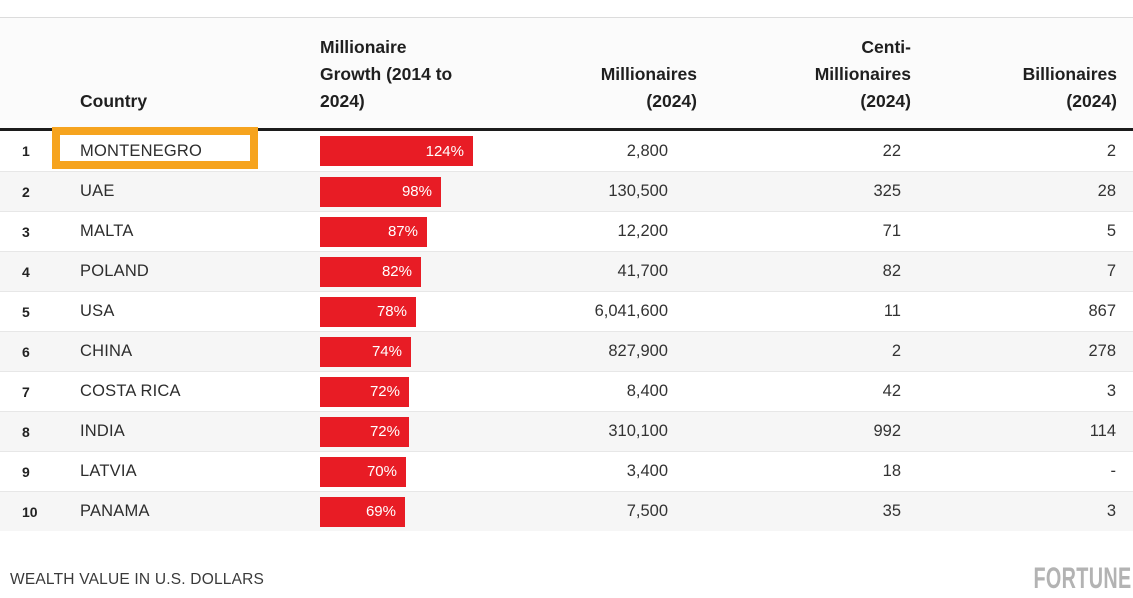 The width and height of the screenshot is (1133, 598). I want to click on col-header-growth-label: Millionaire Growth (2014 to 2024), so click(386, 73).